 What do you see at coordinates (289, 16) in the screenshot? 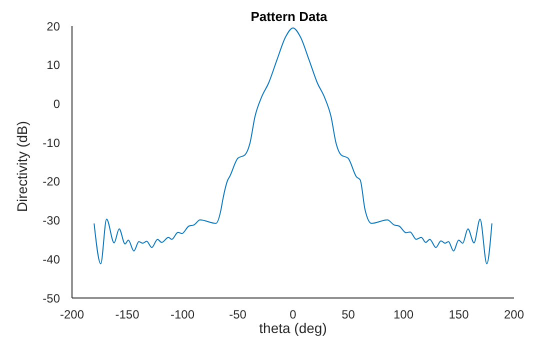
I see `chart-title: Pattern Data` at bounding box center [289, 16].